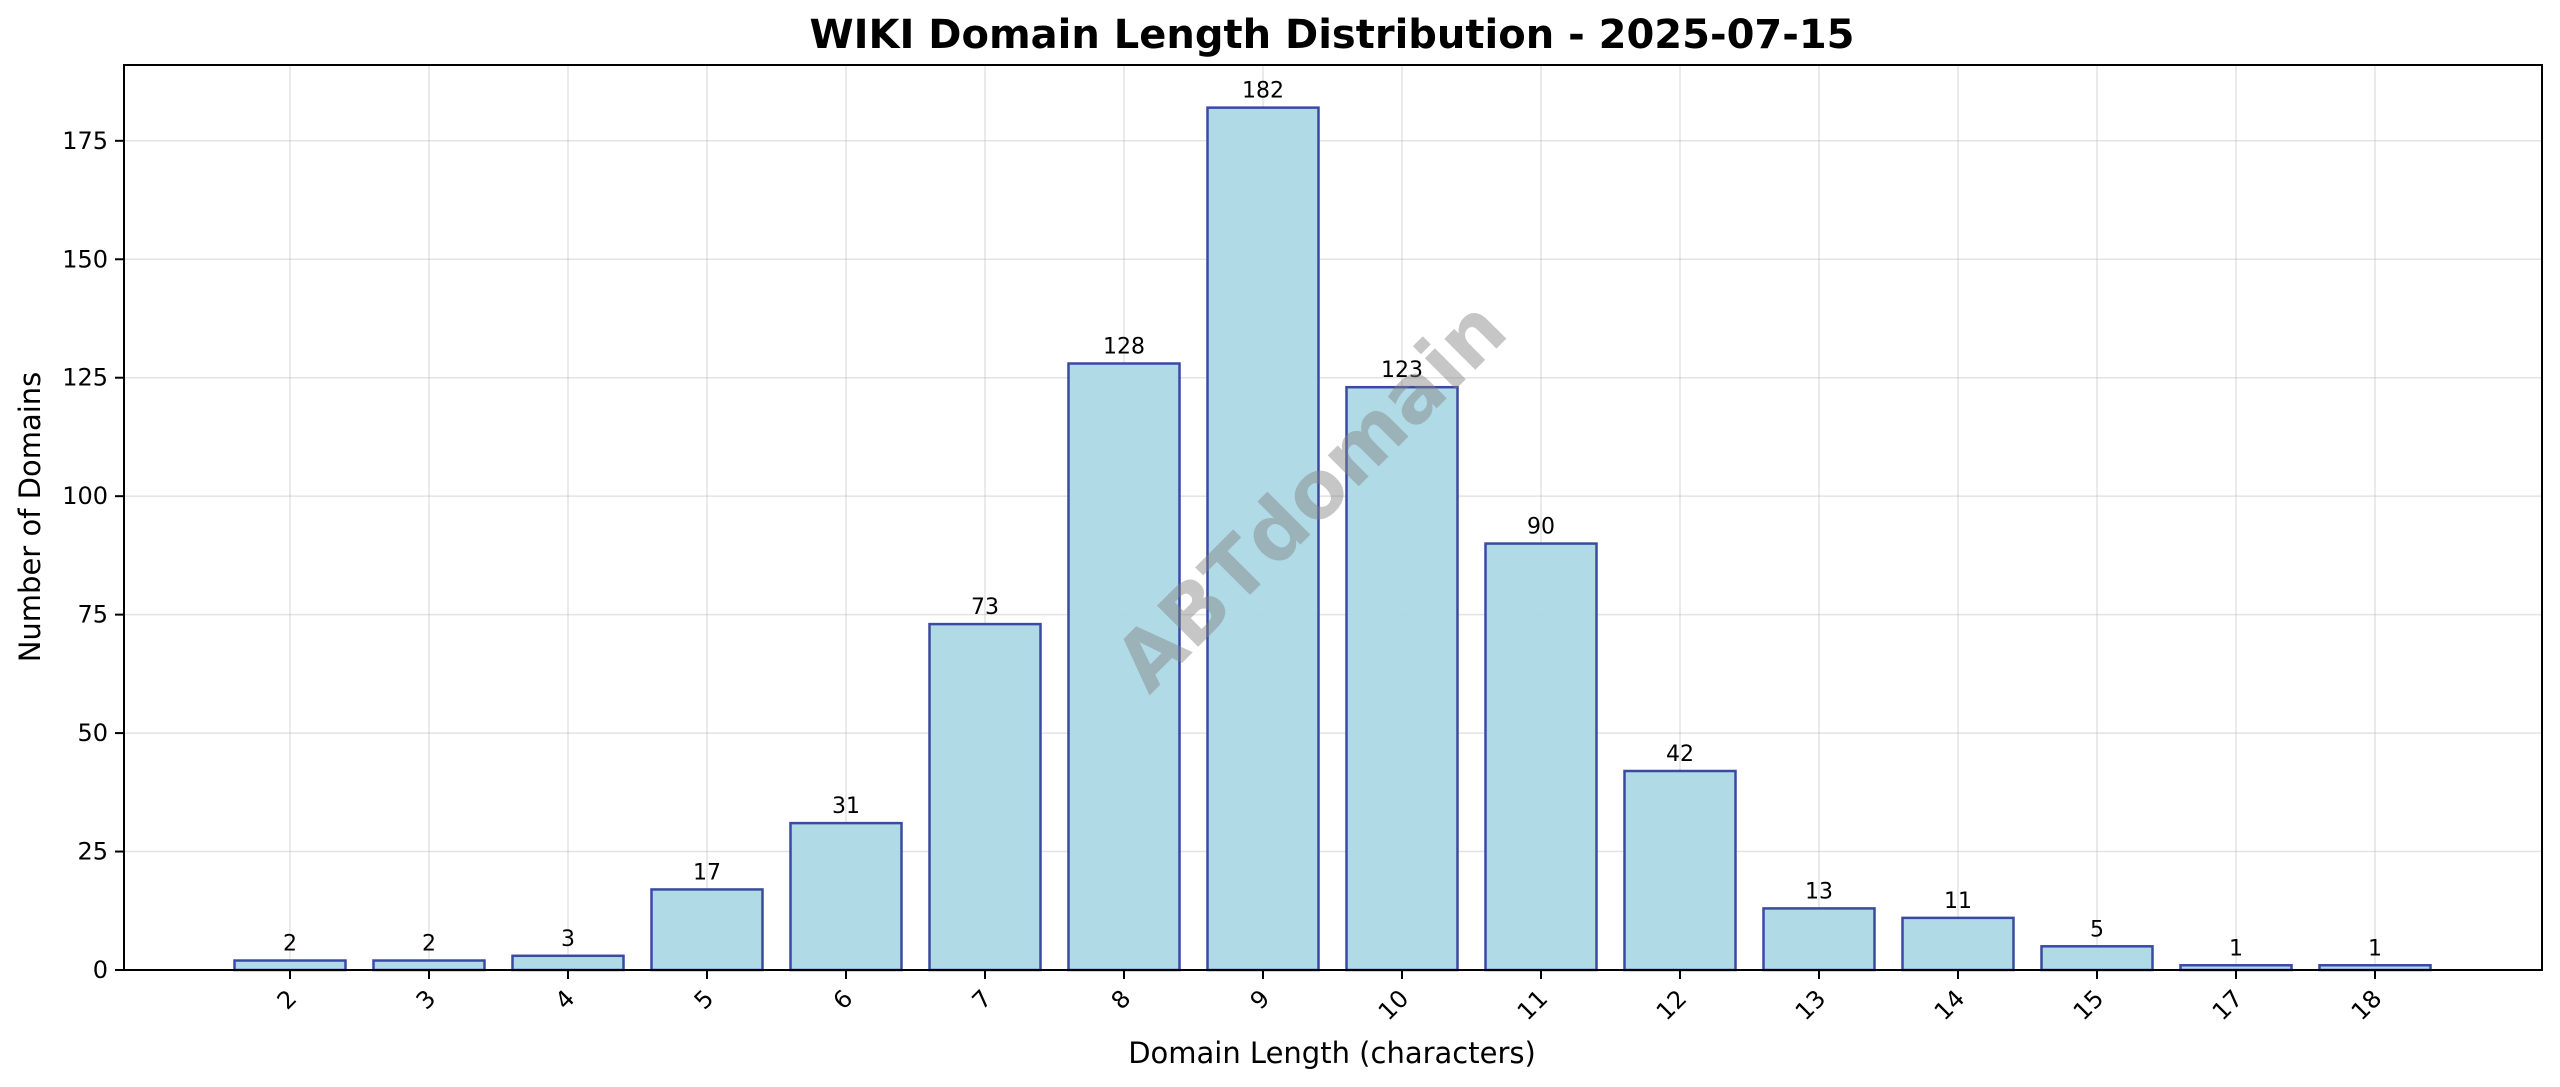 The height and width of the screenshot is (1087, 2560). What do you see at coordinates (426, 999) in the screenshot?
I see `x-tick-label: 3` at bounding box center [426, 999].